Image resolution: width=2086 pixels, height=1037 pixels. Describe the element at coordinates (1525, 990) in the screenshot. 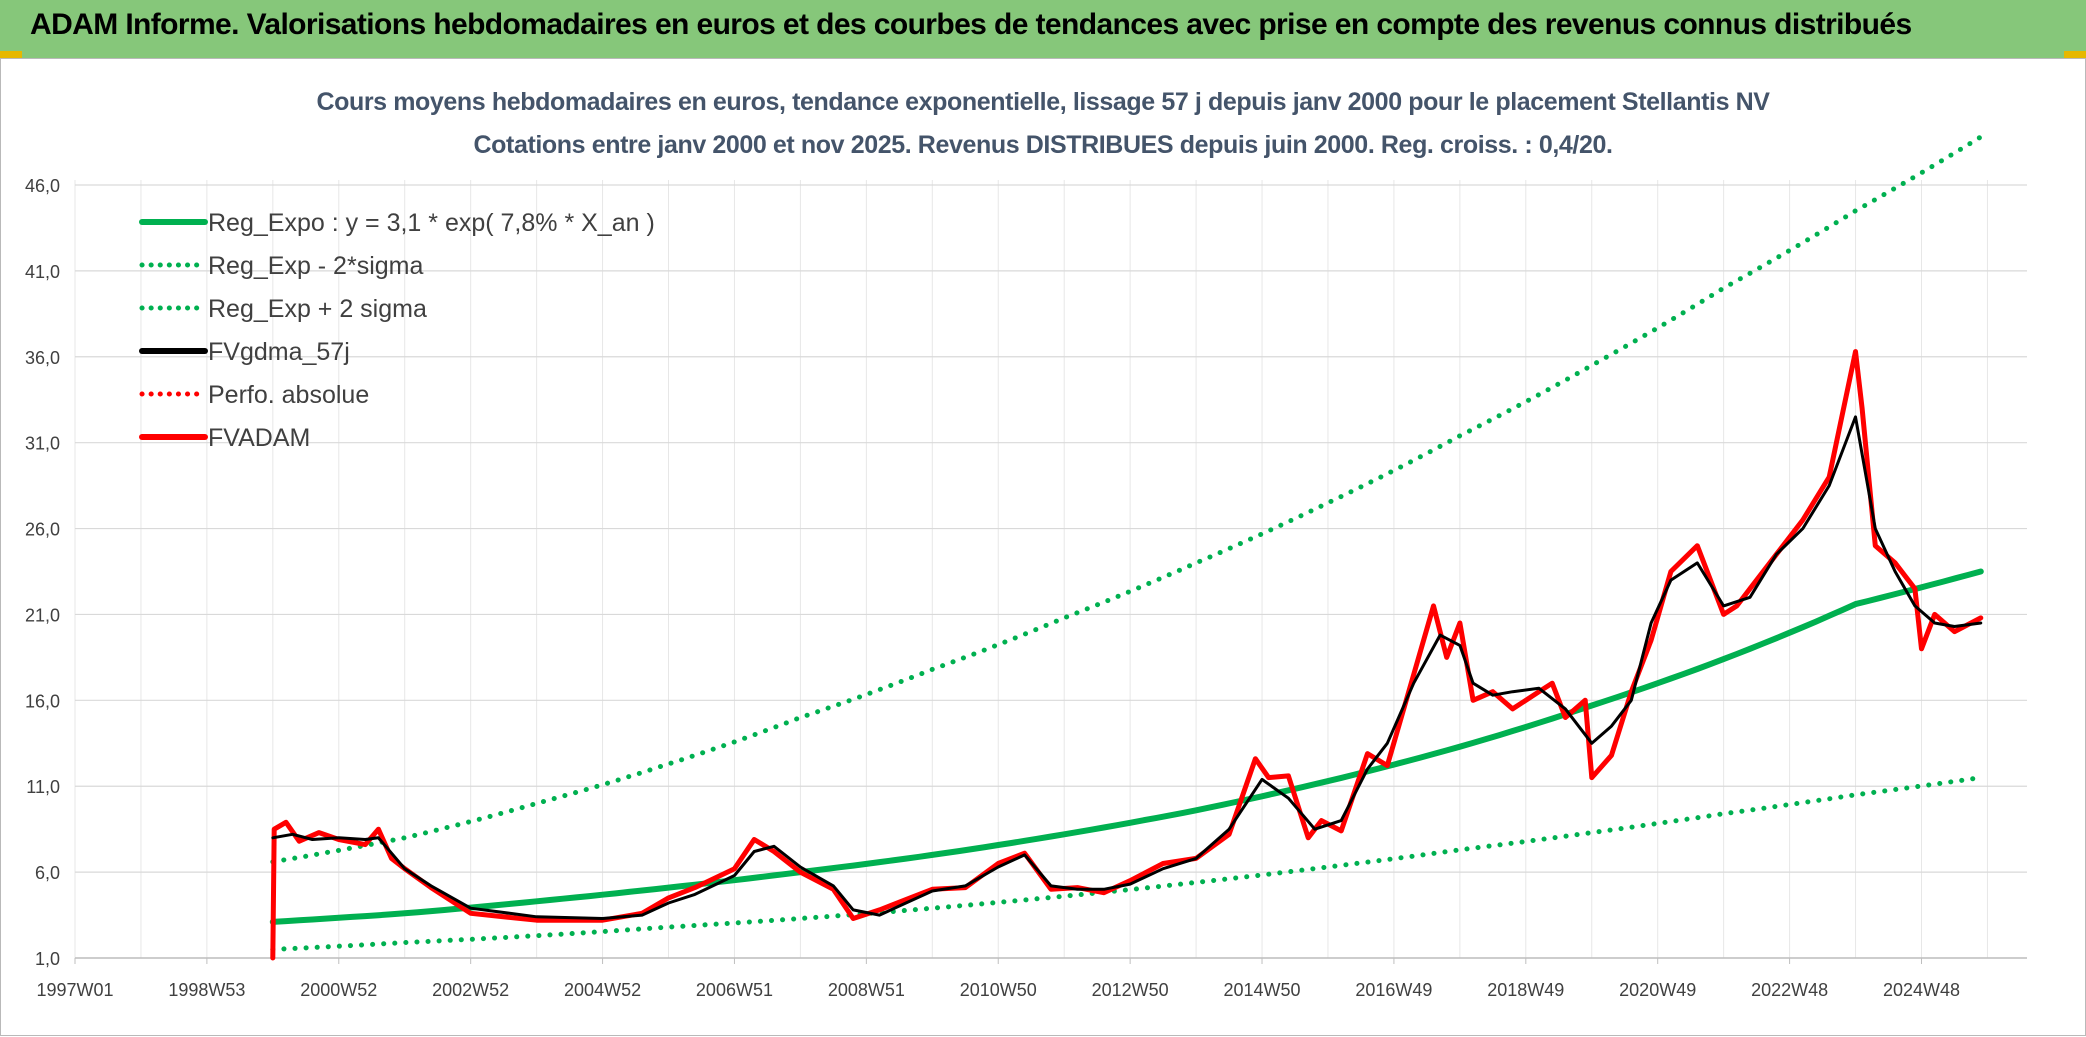

I see `x-tick-label: 2018W49` at that location.